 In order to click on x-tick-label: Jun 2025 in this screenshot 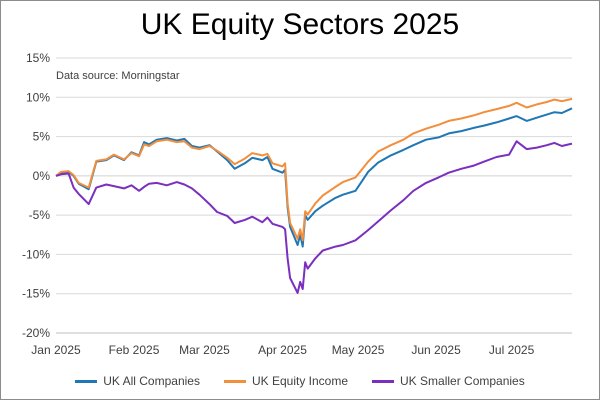, I will do `click(436, 350)`.